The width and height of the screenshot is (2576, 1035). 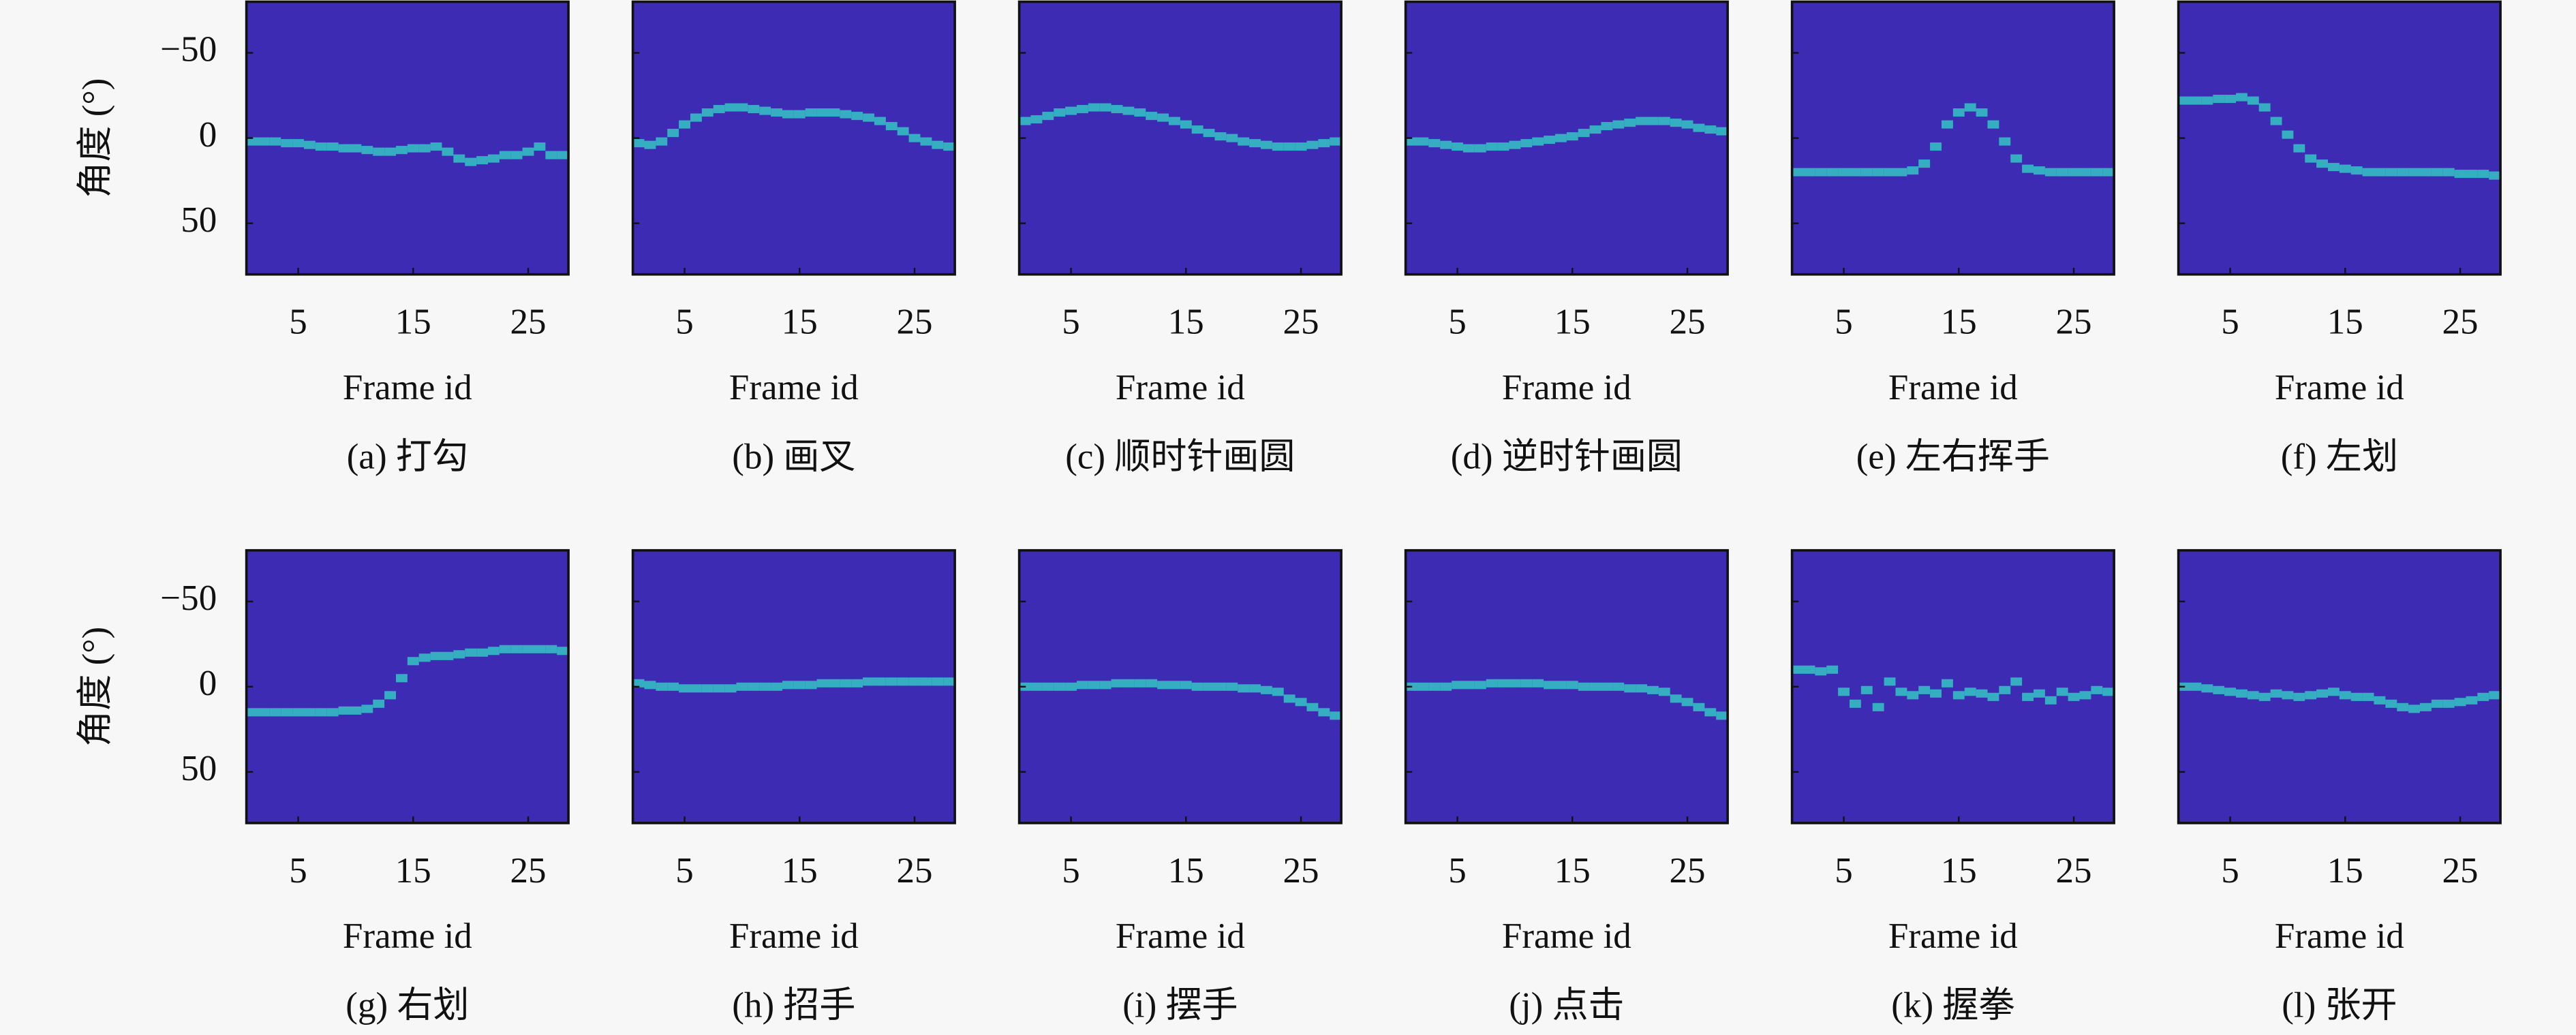 What do you see at coordinates (2339, 686) in the screenshot?
I see `plot-background` at bounding box center [2339, 686].